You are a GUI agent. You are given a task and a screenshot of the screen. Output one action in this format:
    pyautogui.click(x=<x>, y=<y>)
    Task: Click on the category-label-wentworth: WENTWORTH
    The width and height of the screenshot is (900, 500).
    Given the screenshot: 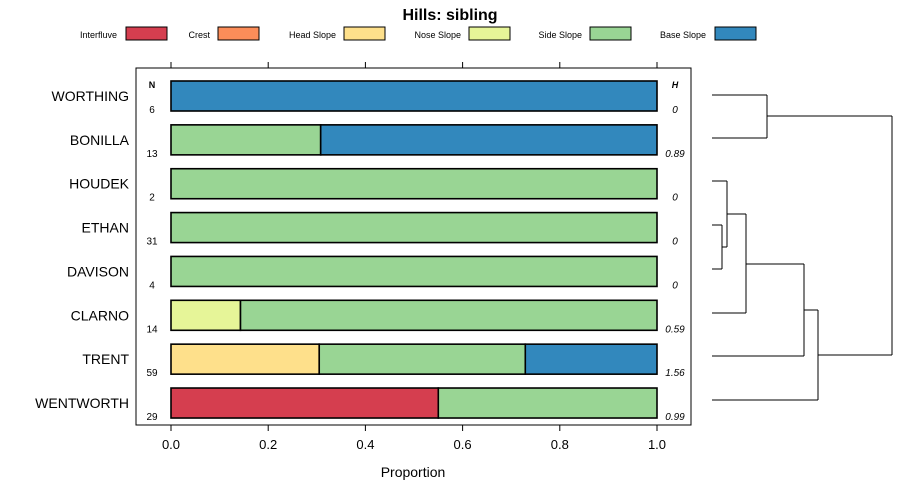 What is the action you would take?
    pyautogui.click(x=82, y=403)
    